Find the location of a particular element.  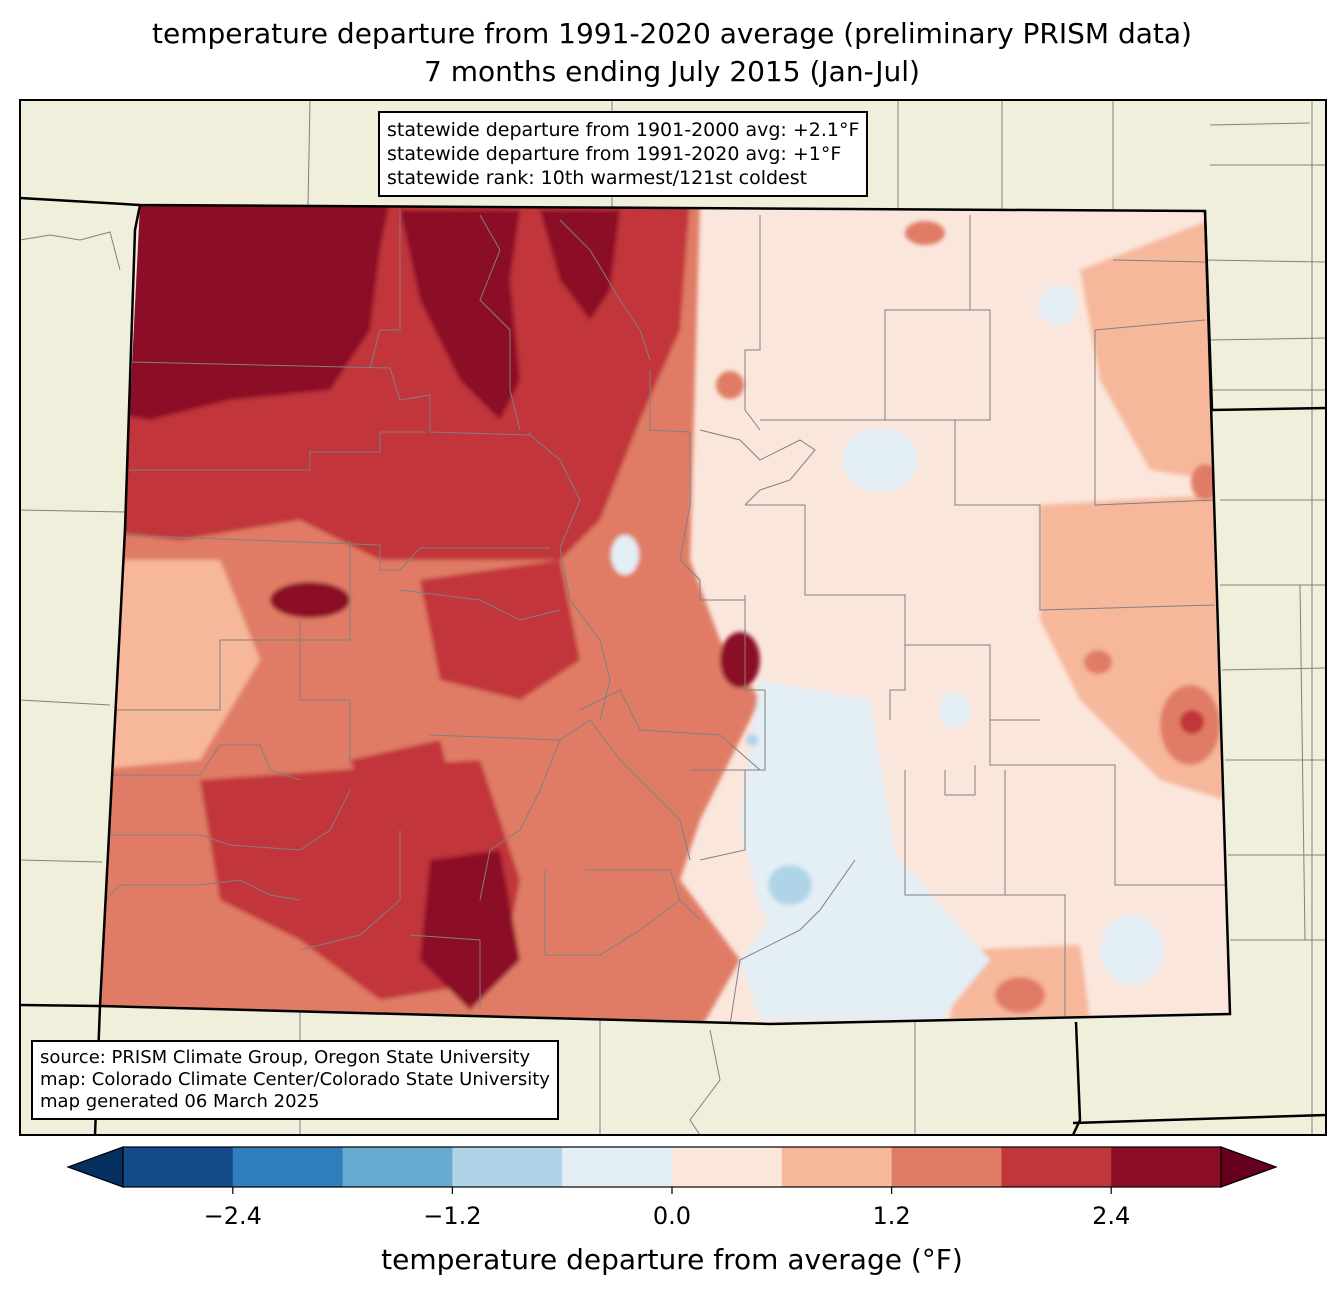

colorbar-outline is located at coordinates (672, 1167).